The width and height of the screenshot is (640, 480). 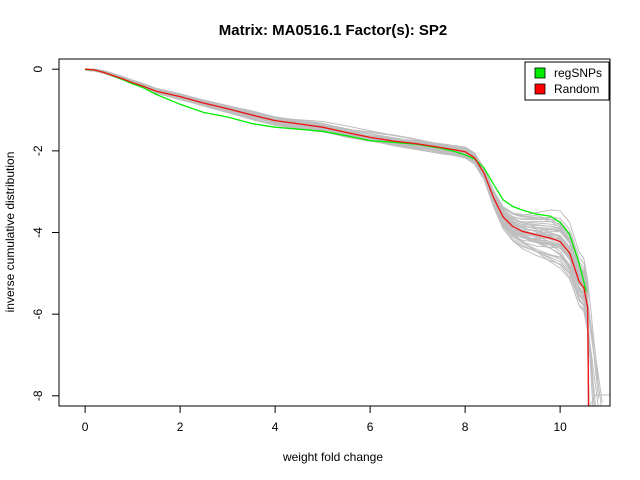 What do you see at coordinates (560, 427) in the screenshot?
I see `x-tick-label: 10` at bounding box center [560, 427].